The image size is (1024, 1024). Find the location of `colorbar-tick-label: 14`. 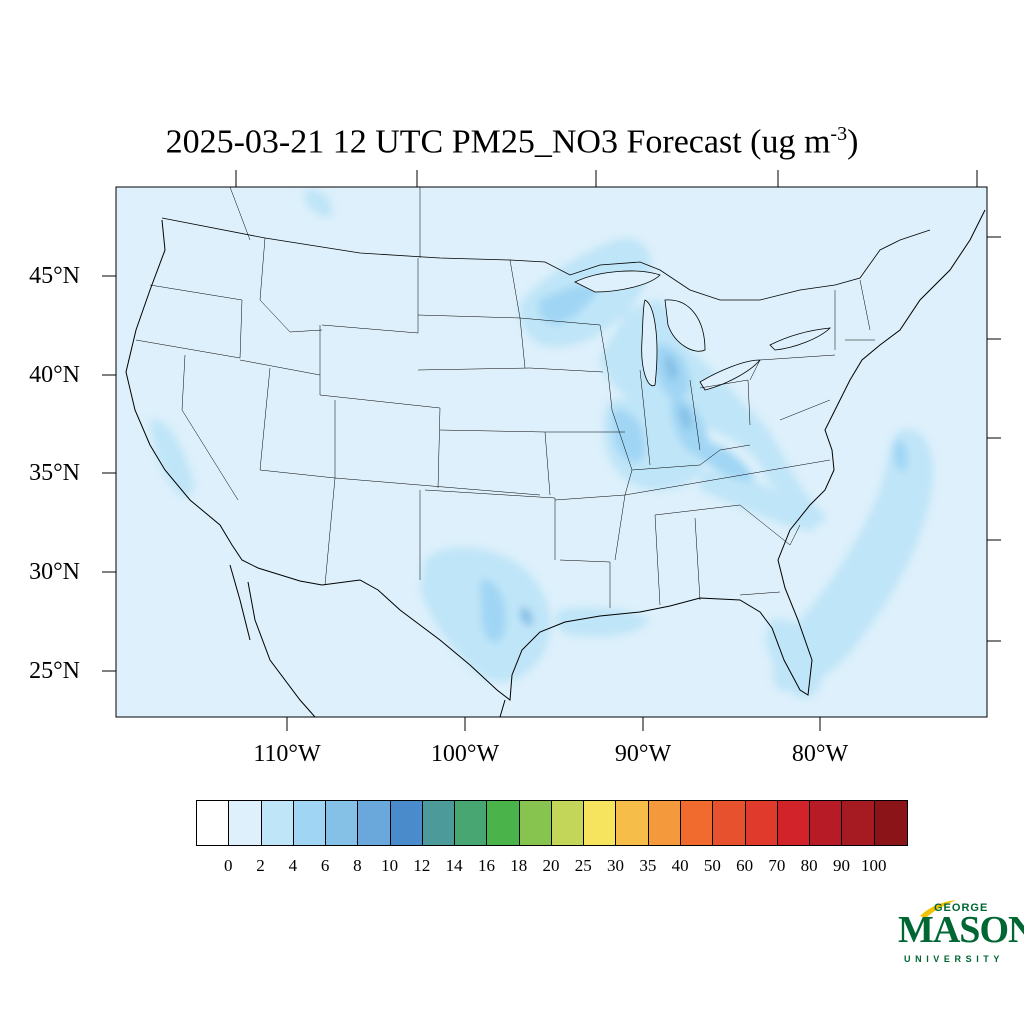

colorbar-tick-label: 14 is located at coordinates (454, 865).